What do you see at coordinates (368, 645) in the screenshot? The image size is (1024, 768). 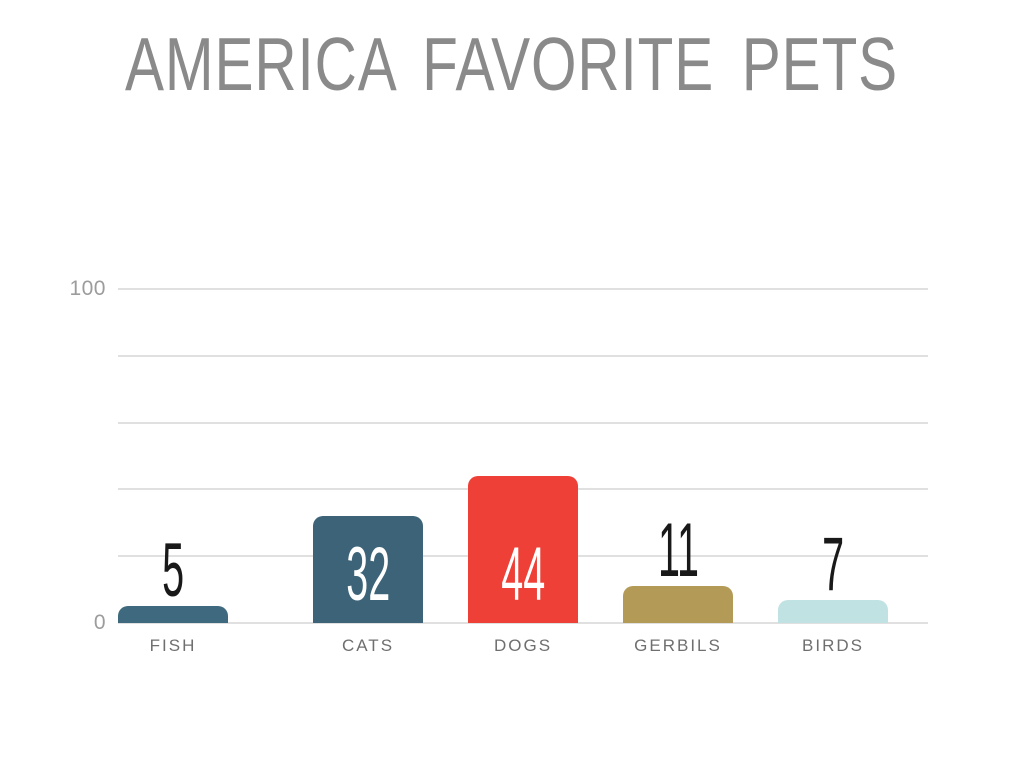 I see `category-label-cats: CATS` at bounding box center [368, 645].